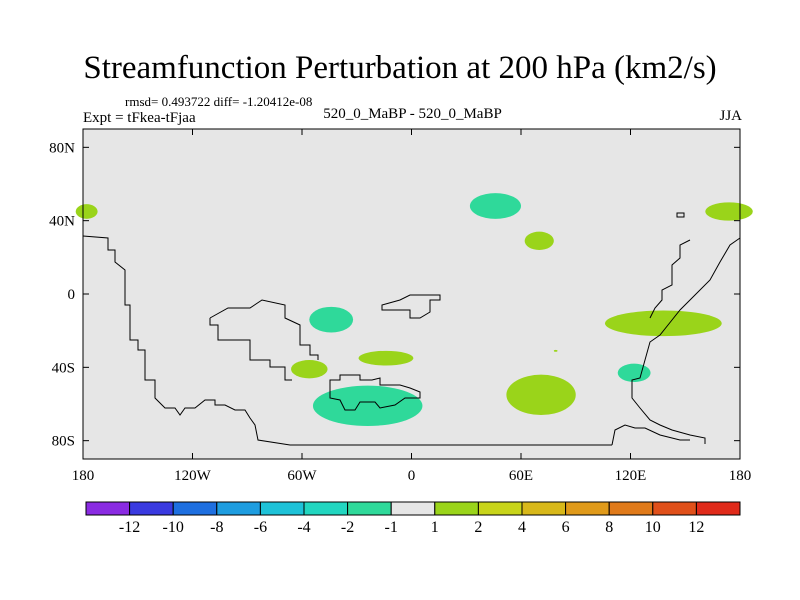 The image size is (800, 600). Describe the element at coordinates (139, 118) in the screenshot. I see `experiment-label: Expt = tFkea-tFjaa` at that location.